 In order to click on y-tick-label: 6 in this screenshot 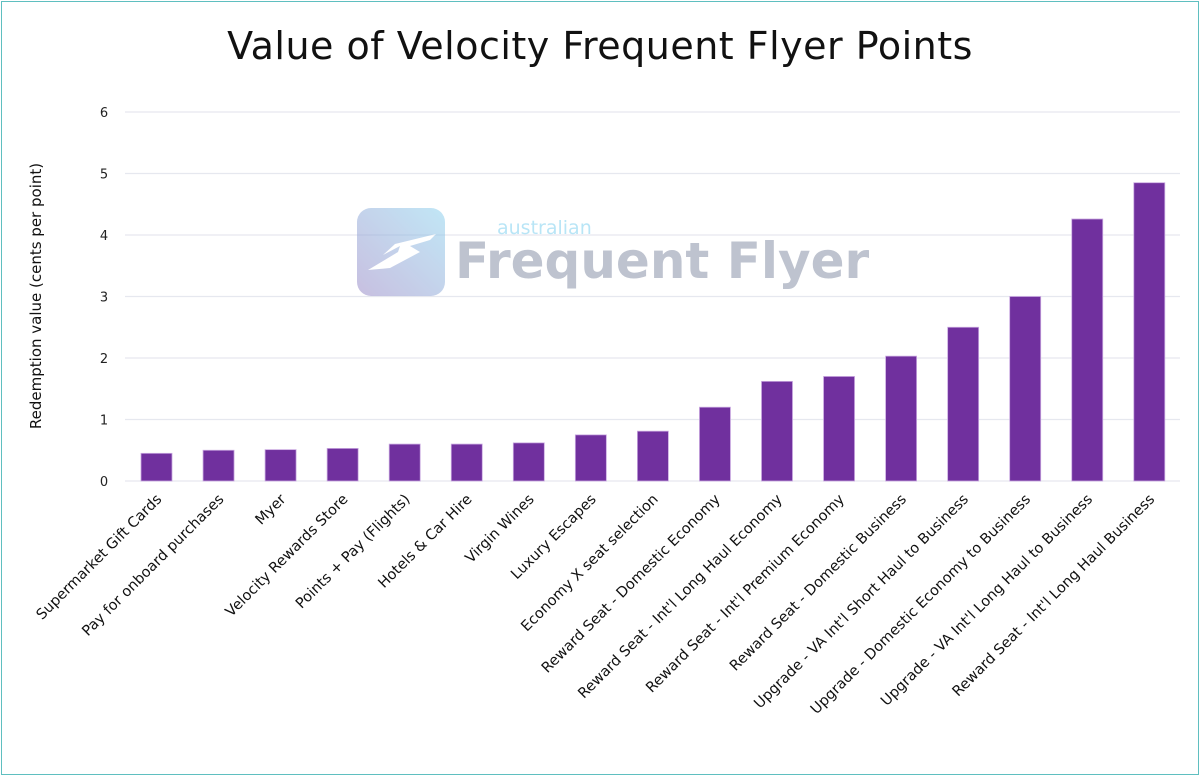, I will do `click(104, 113)`.